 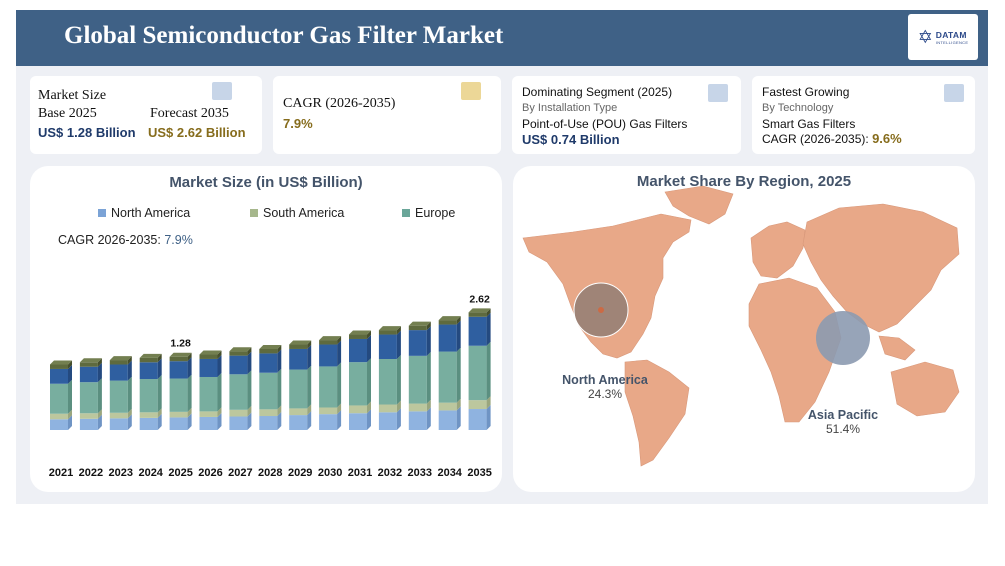 I want to click on bar-side-north-america-2028, so click(x=279, y=421).